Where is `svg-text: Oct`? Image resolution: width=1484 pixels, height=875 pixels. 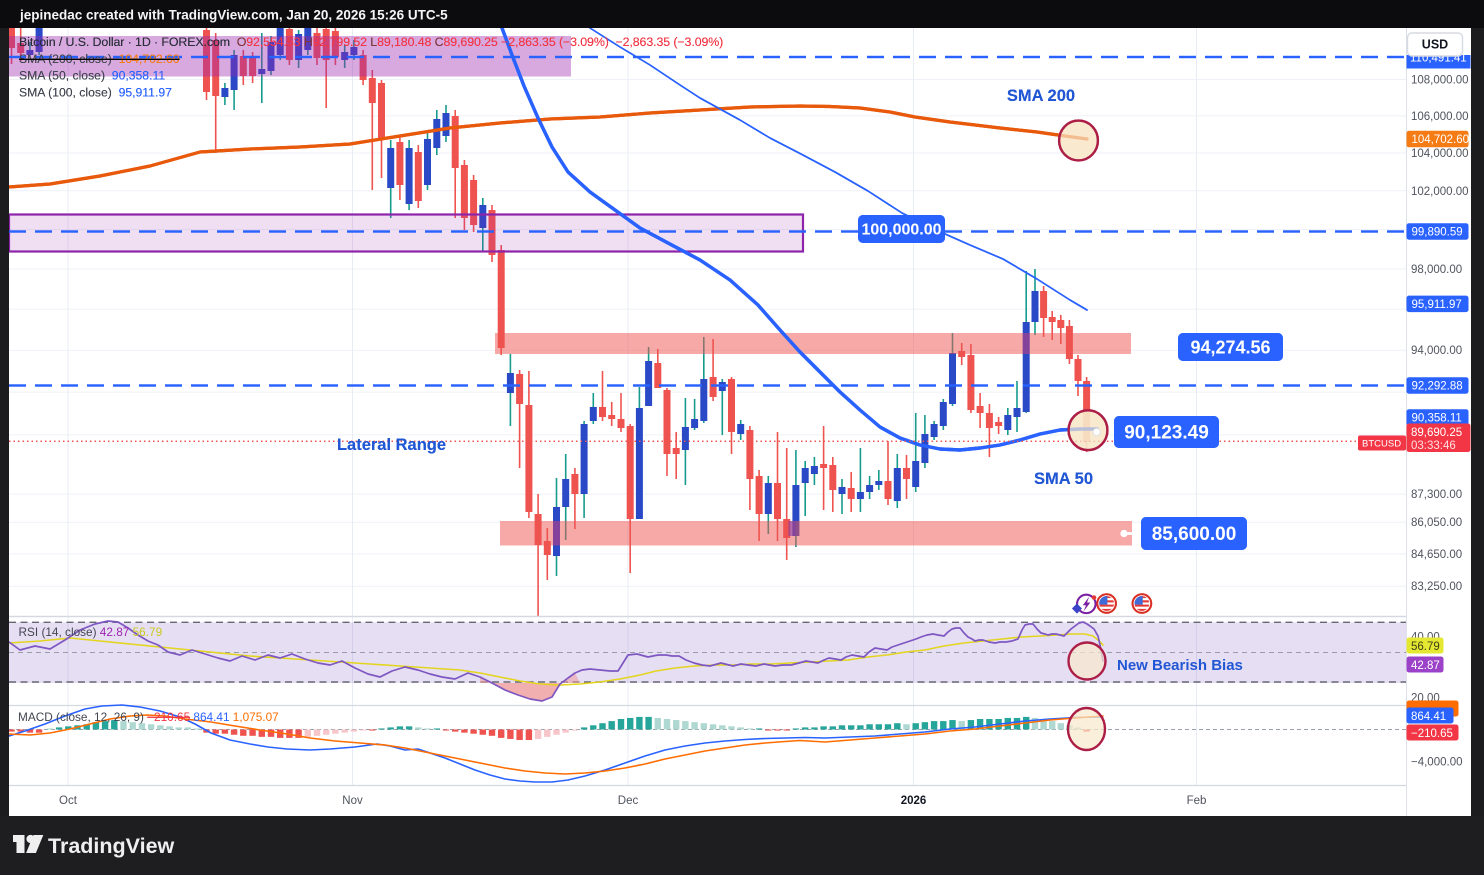 svg-text: Oct is located at coordinates (68, 801).